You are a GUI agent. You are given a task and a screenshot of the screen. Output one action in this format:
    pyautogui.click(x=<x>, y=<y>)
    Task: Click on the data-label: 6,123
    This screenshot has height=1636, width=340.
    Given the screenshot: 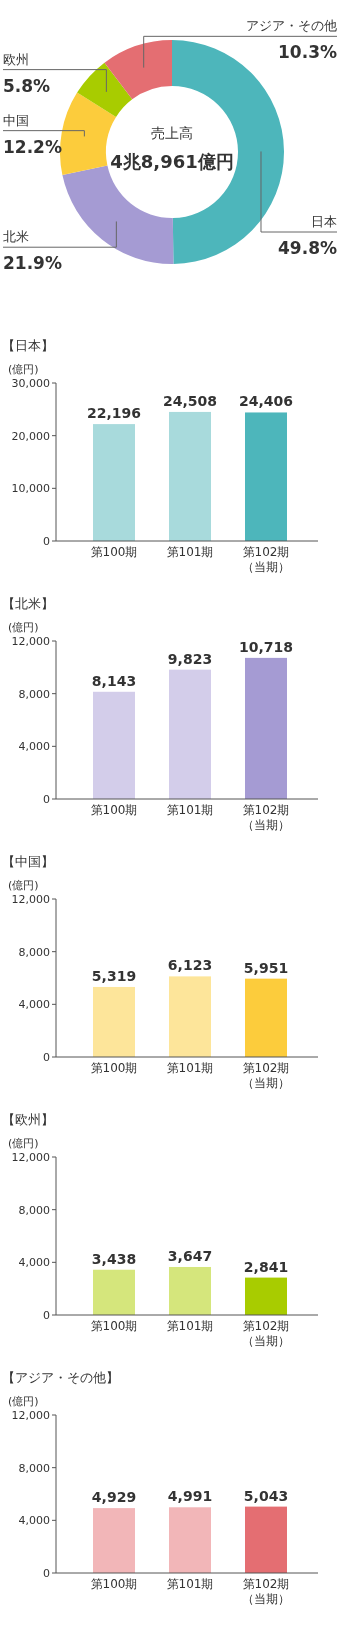 What is the action you would take?
    pyautogui.click(x=190, y=965)
    